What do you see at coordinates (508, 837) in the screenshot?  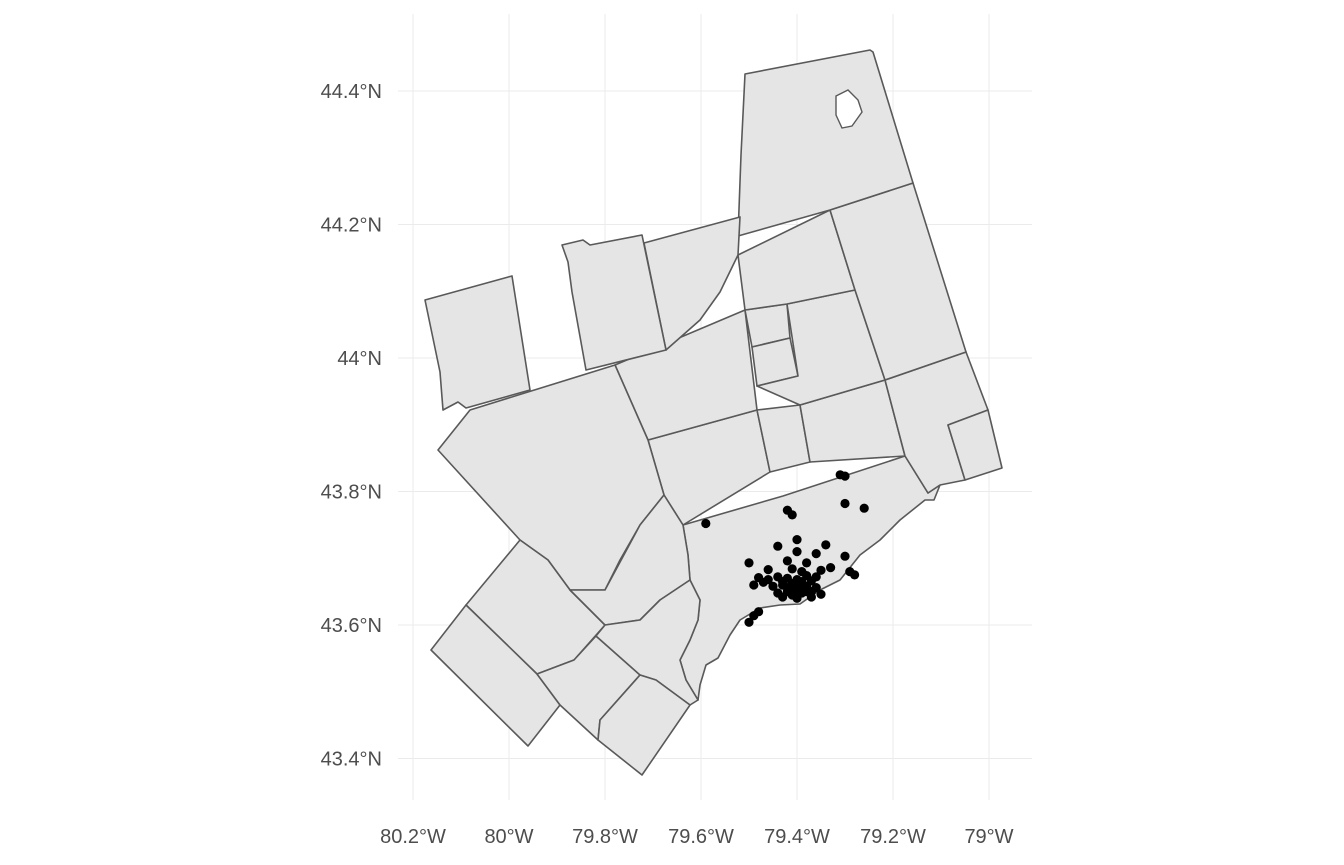 I see `x-tick-label: 80°W` at bounding box center [508, 837].